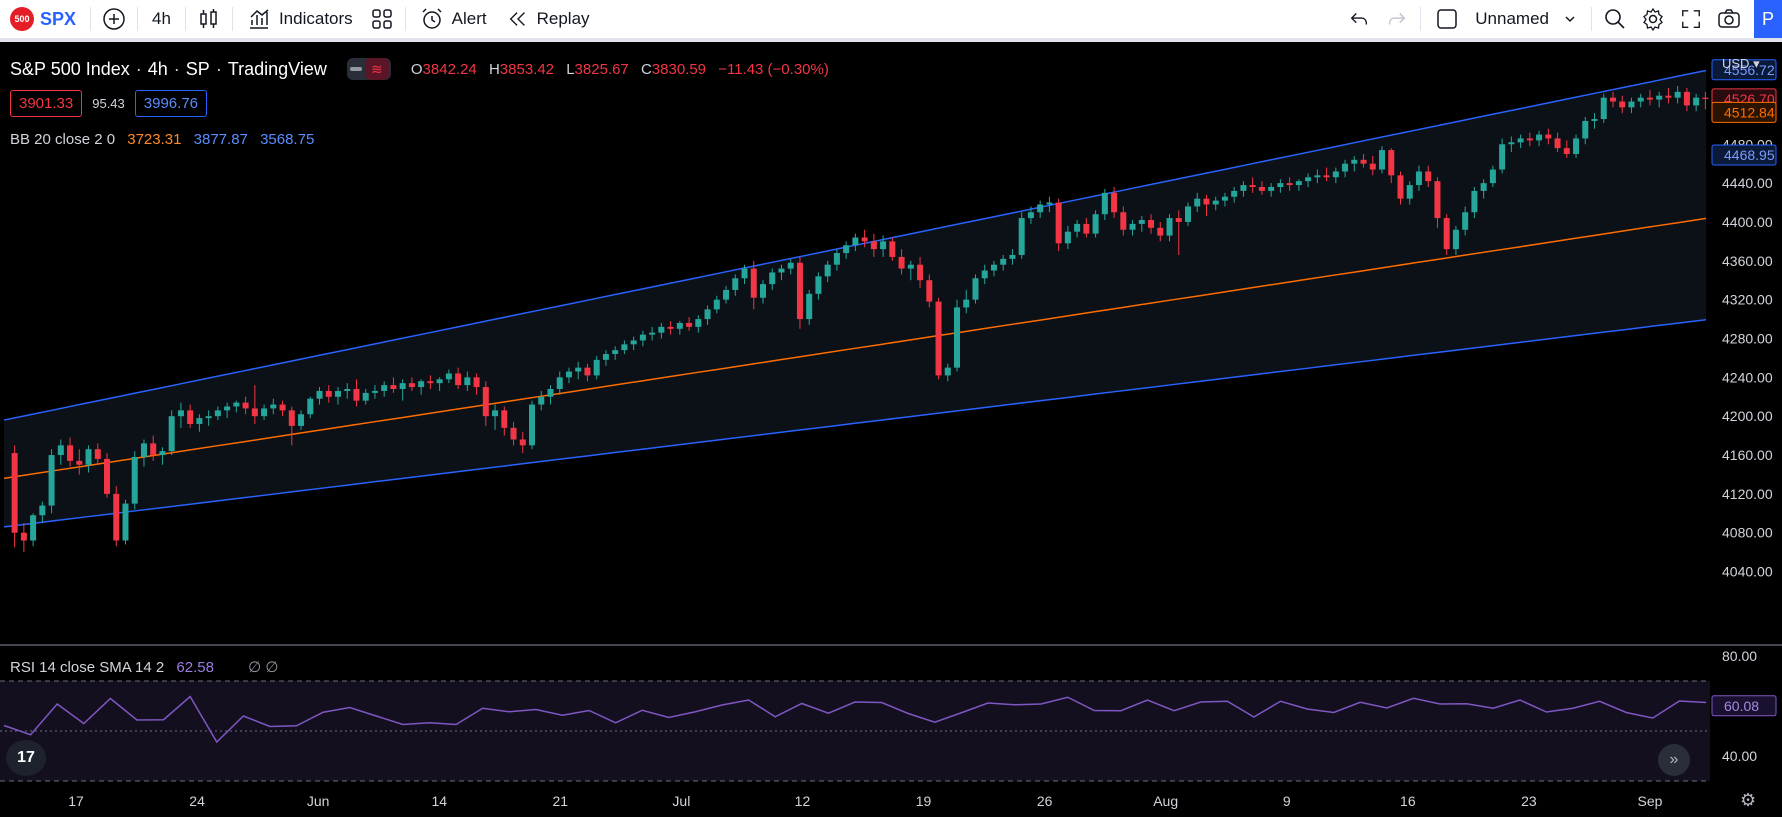  Describe the element at coordinates (368, 69) in the screenshot. I see `market-status-toggle: ≋` at that location.